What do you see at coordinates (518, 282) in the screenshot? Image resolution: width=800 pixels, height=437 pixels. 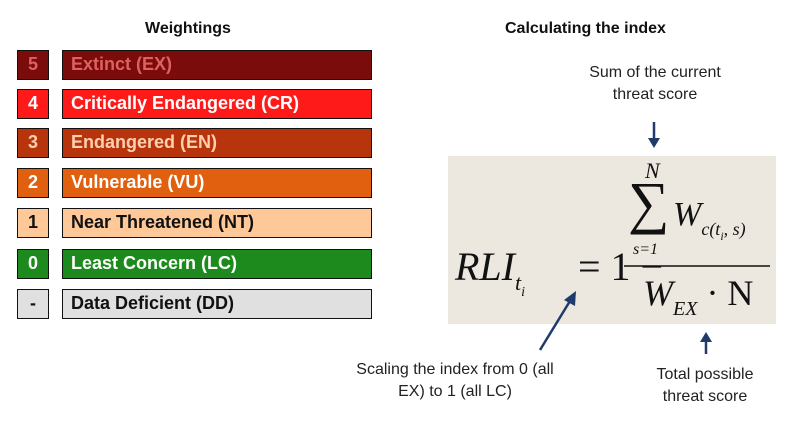 I see `rli-subscript: t` at bounding box center [518, 282].